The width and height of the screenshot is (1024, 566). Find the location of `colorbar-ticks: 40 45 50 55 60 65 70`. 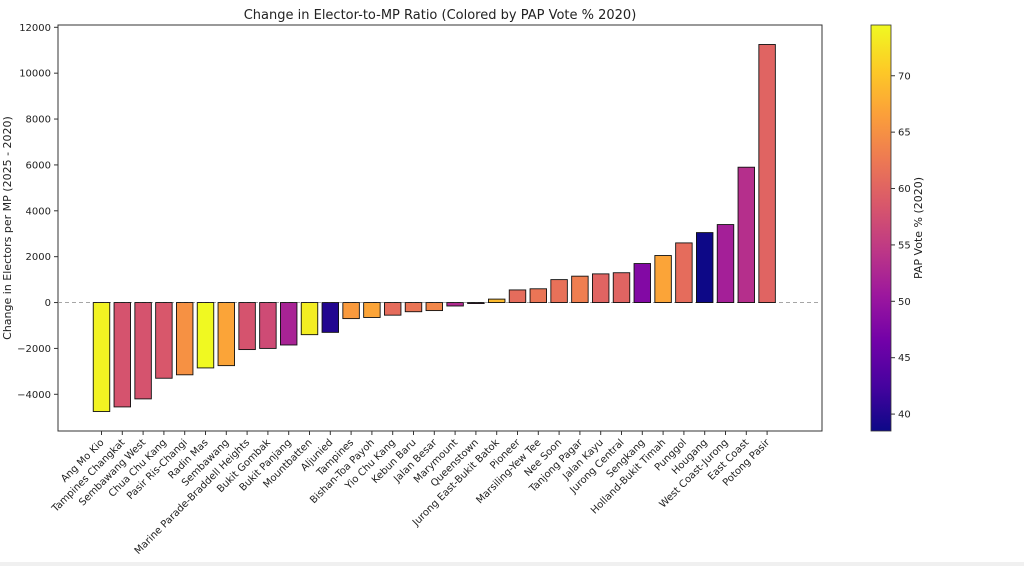

colorbar-ticks: 40 45 50 55 60 65 70 is located at coordinates (901, 246).